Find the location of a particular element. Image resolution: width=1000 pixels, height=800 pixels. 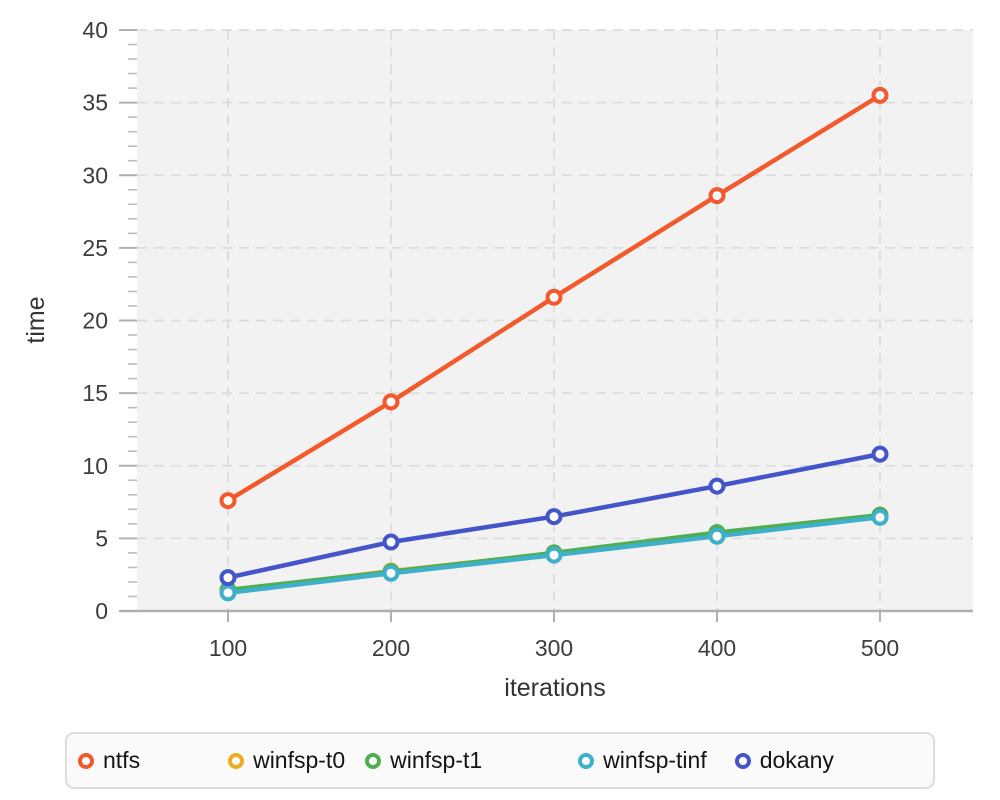

legend-marker-icon-ntfs is located at coordinates (86, 760).